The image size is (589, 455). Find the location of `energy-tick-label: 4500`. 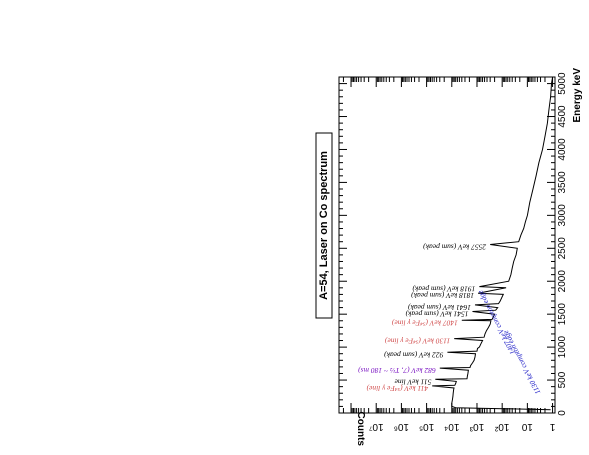

energy-tick-label: 4500 is located at coordinates (562, 116).